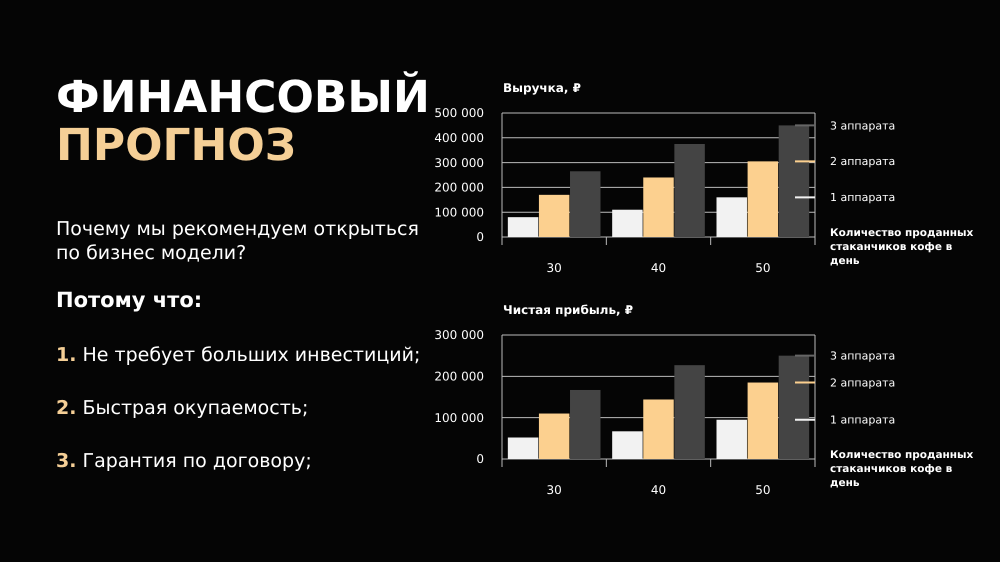 The image size is (1000, 562). Describe the element at coordinates (459, 138) in the screenshot. I see `y-tick-label: 400 000` at that location.